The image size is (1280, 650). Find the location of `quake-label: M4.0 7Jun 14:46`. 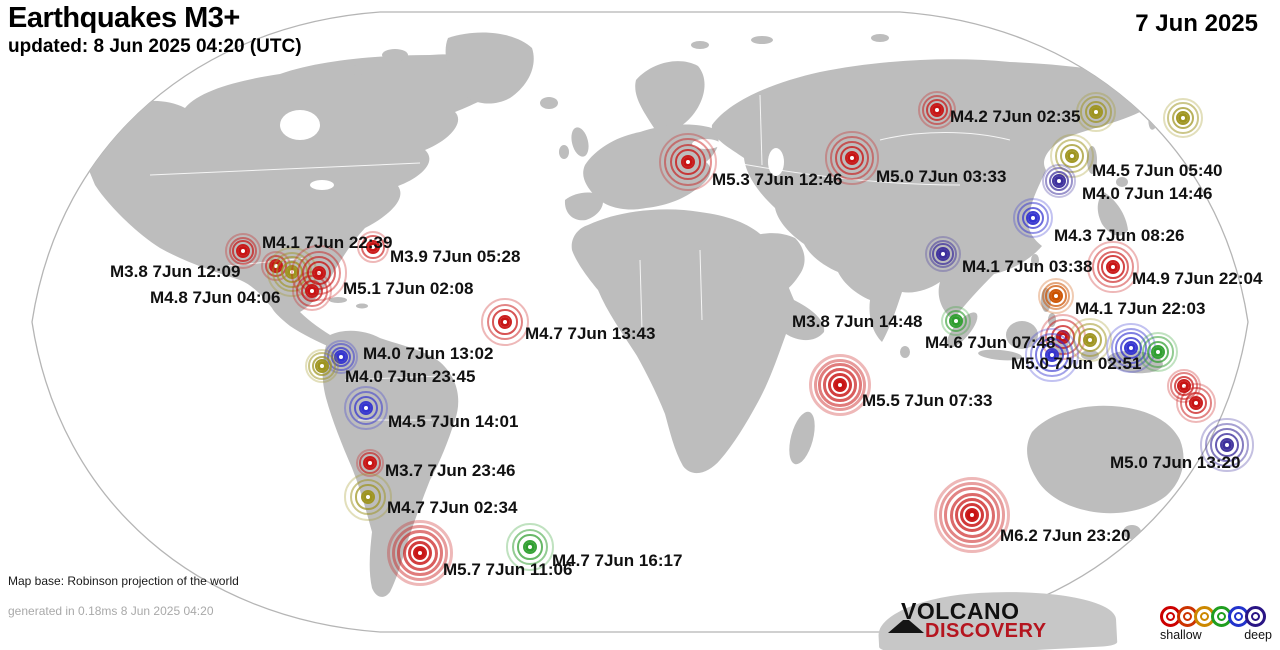

quake-label: M4.0 7Jun 14:46 is located at coordinates (1147, 193).